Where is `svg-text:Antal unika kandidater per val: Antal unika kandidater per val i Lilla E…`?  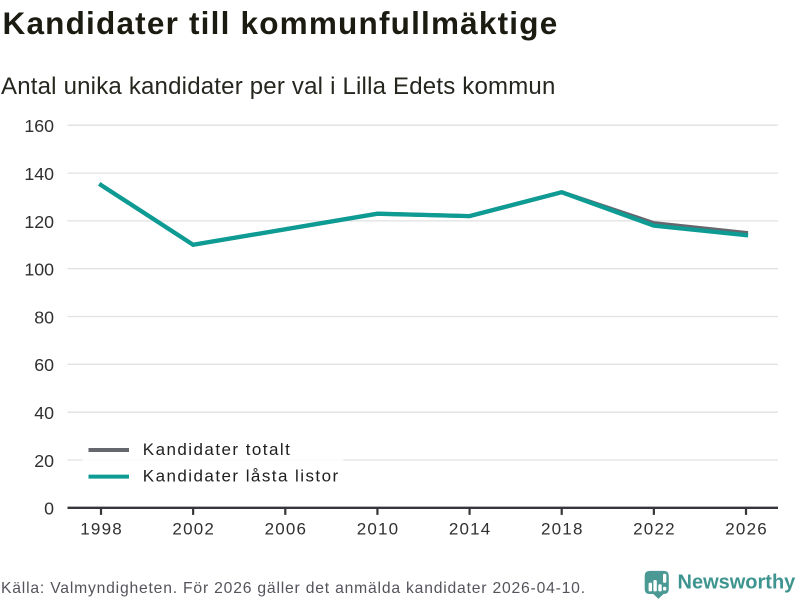
svg-text:Antal unika kandidater per val: Antal unika kandidater per val i Lilla E… is located at coordinates (278, 86).